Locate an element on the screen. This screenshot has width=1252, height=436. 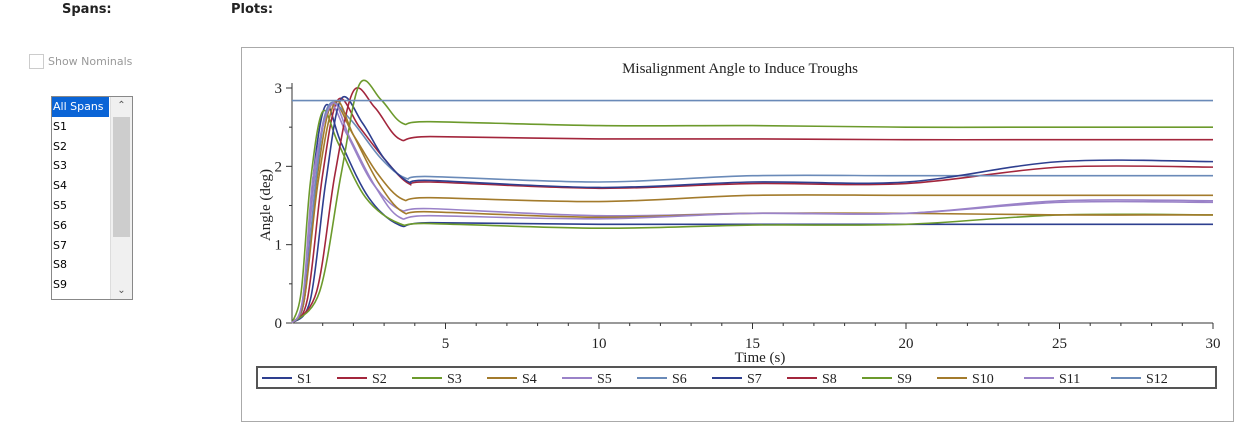
listbox-scrollbar: ⌃ ⌄ is located at coordinates (121, 198).